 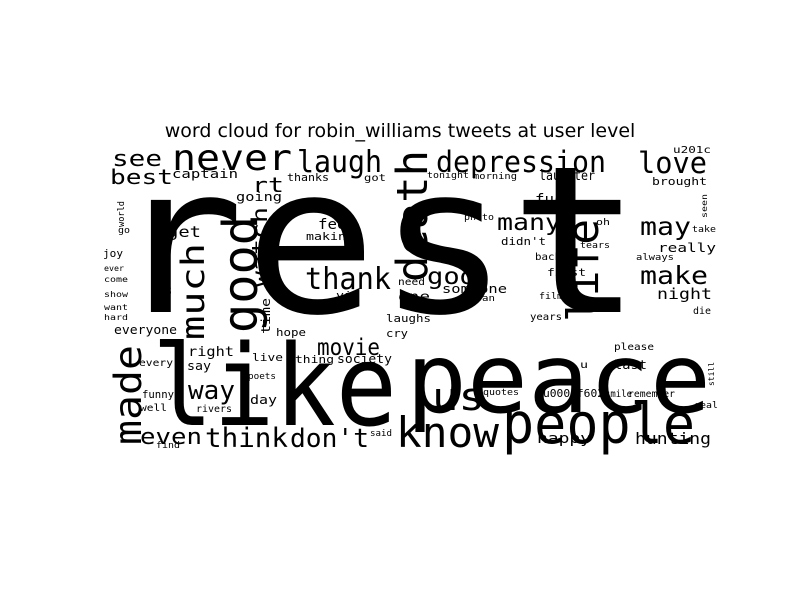 I want to click on word-u0001f602: u0001f602, so click(x=573, y=393).